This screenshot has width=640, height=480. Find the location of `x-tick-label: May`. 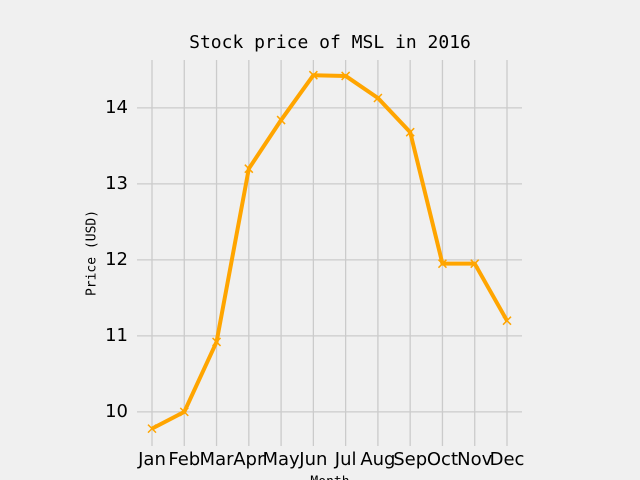

x-tick-label: May is located at coordinates (281, 459).